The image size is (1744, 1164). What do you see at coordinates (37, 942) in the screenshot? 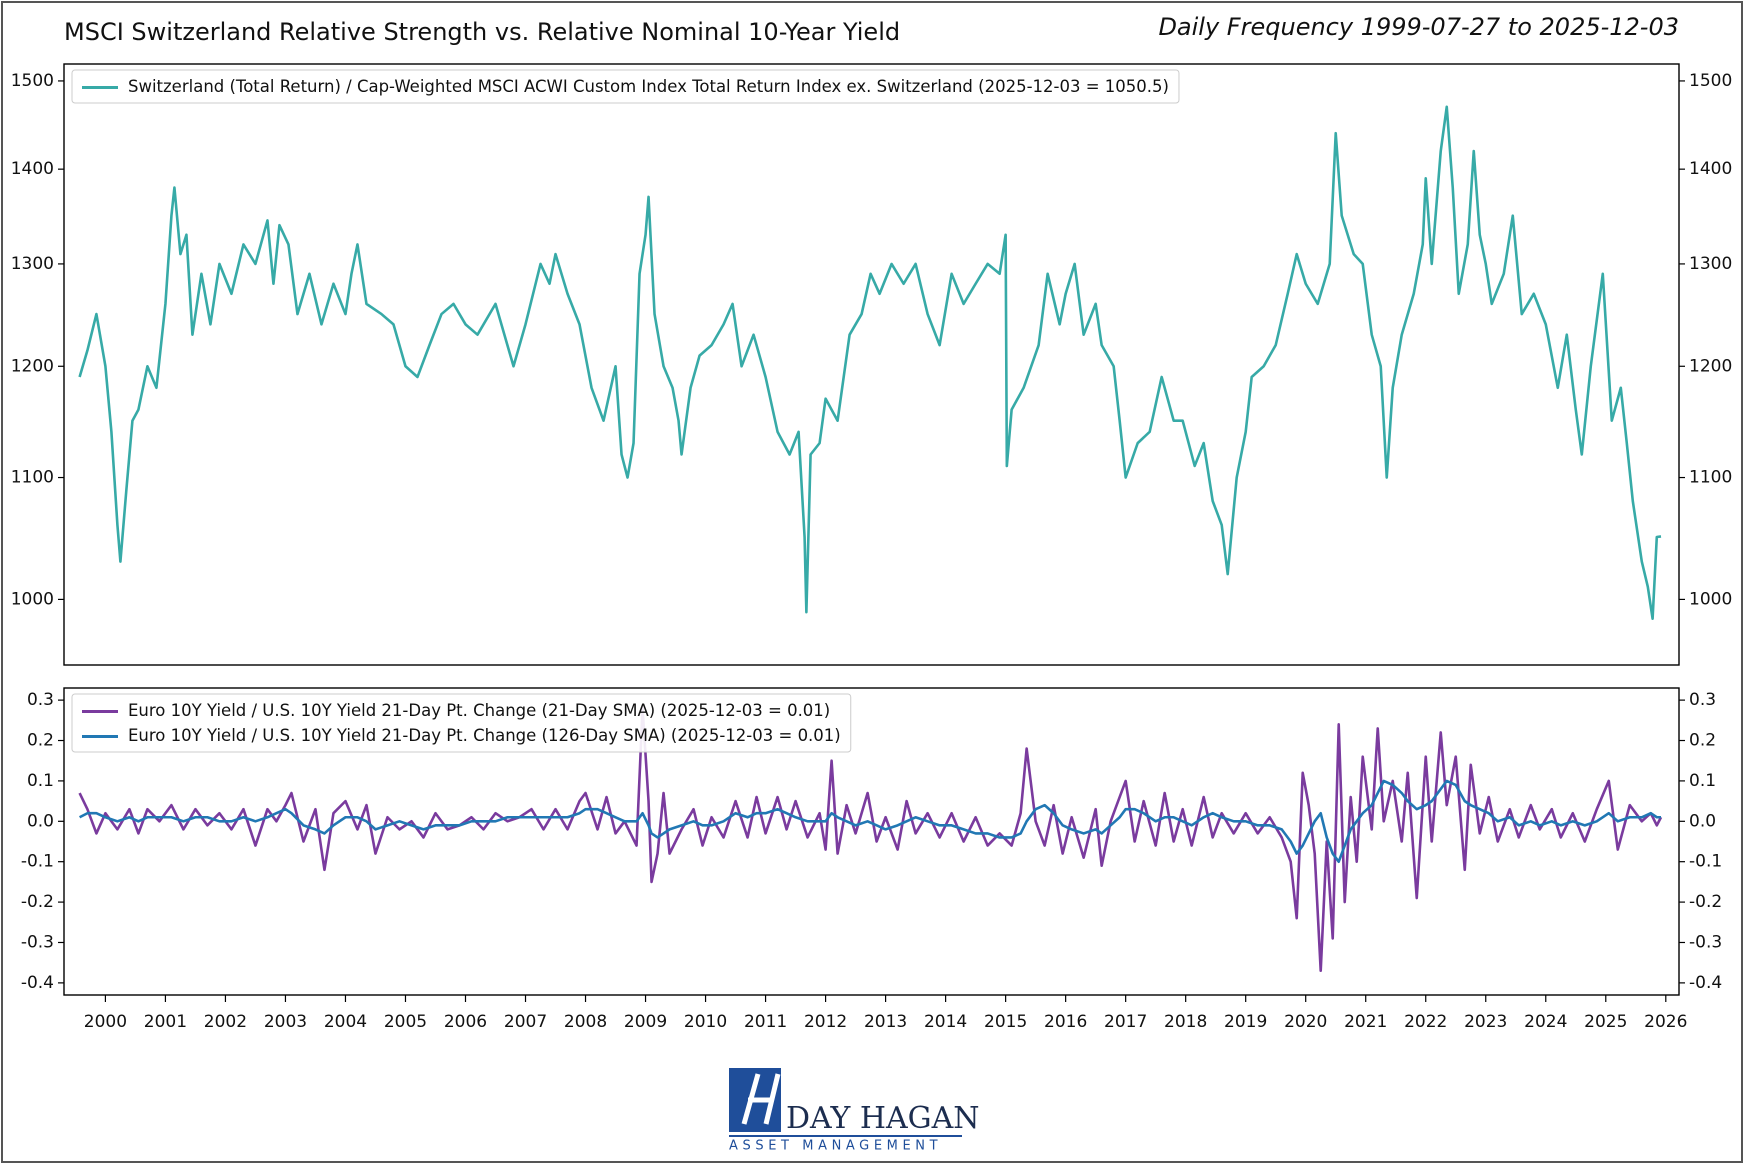
I see `y-tick-label: -0.3` at bounding box center [37, 942].